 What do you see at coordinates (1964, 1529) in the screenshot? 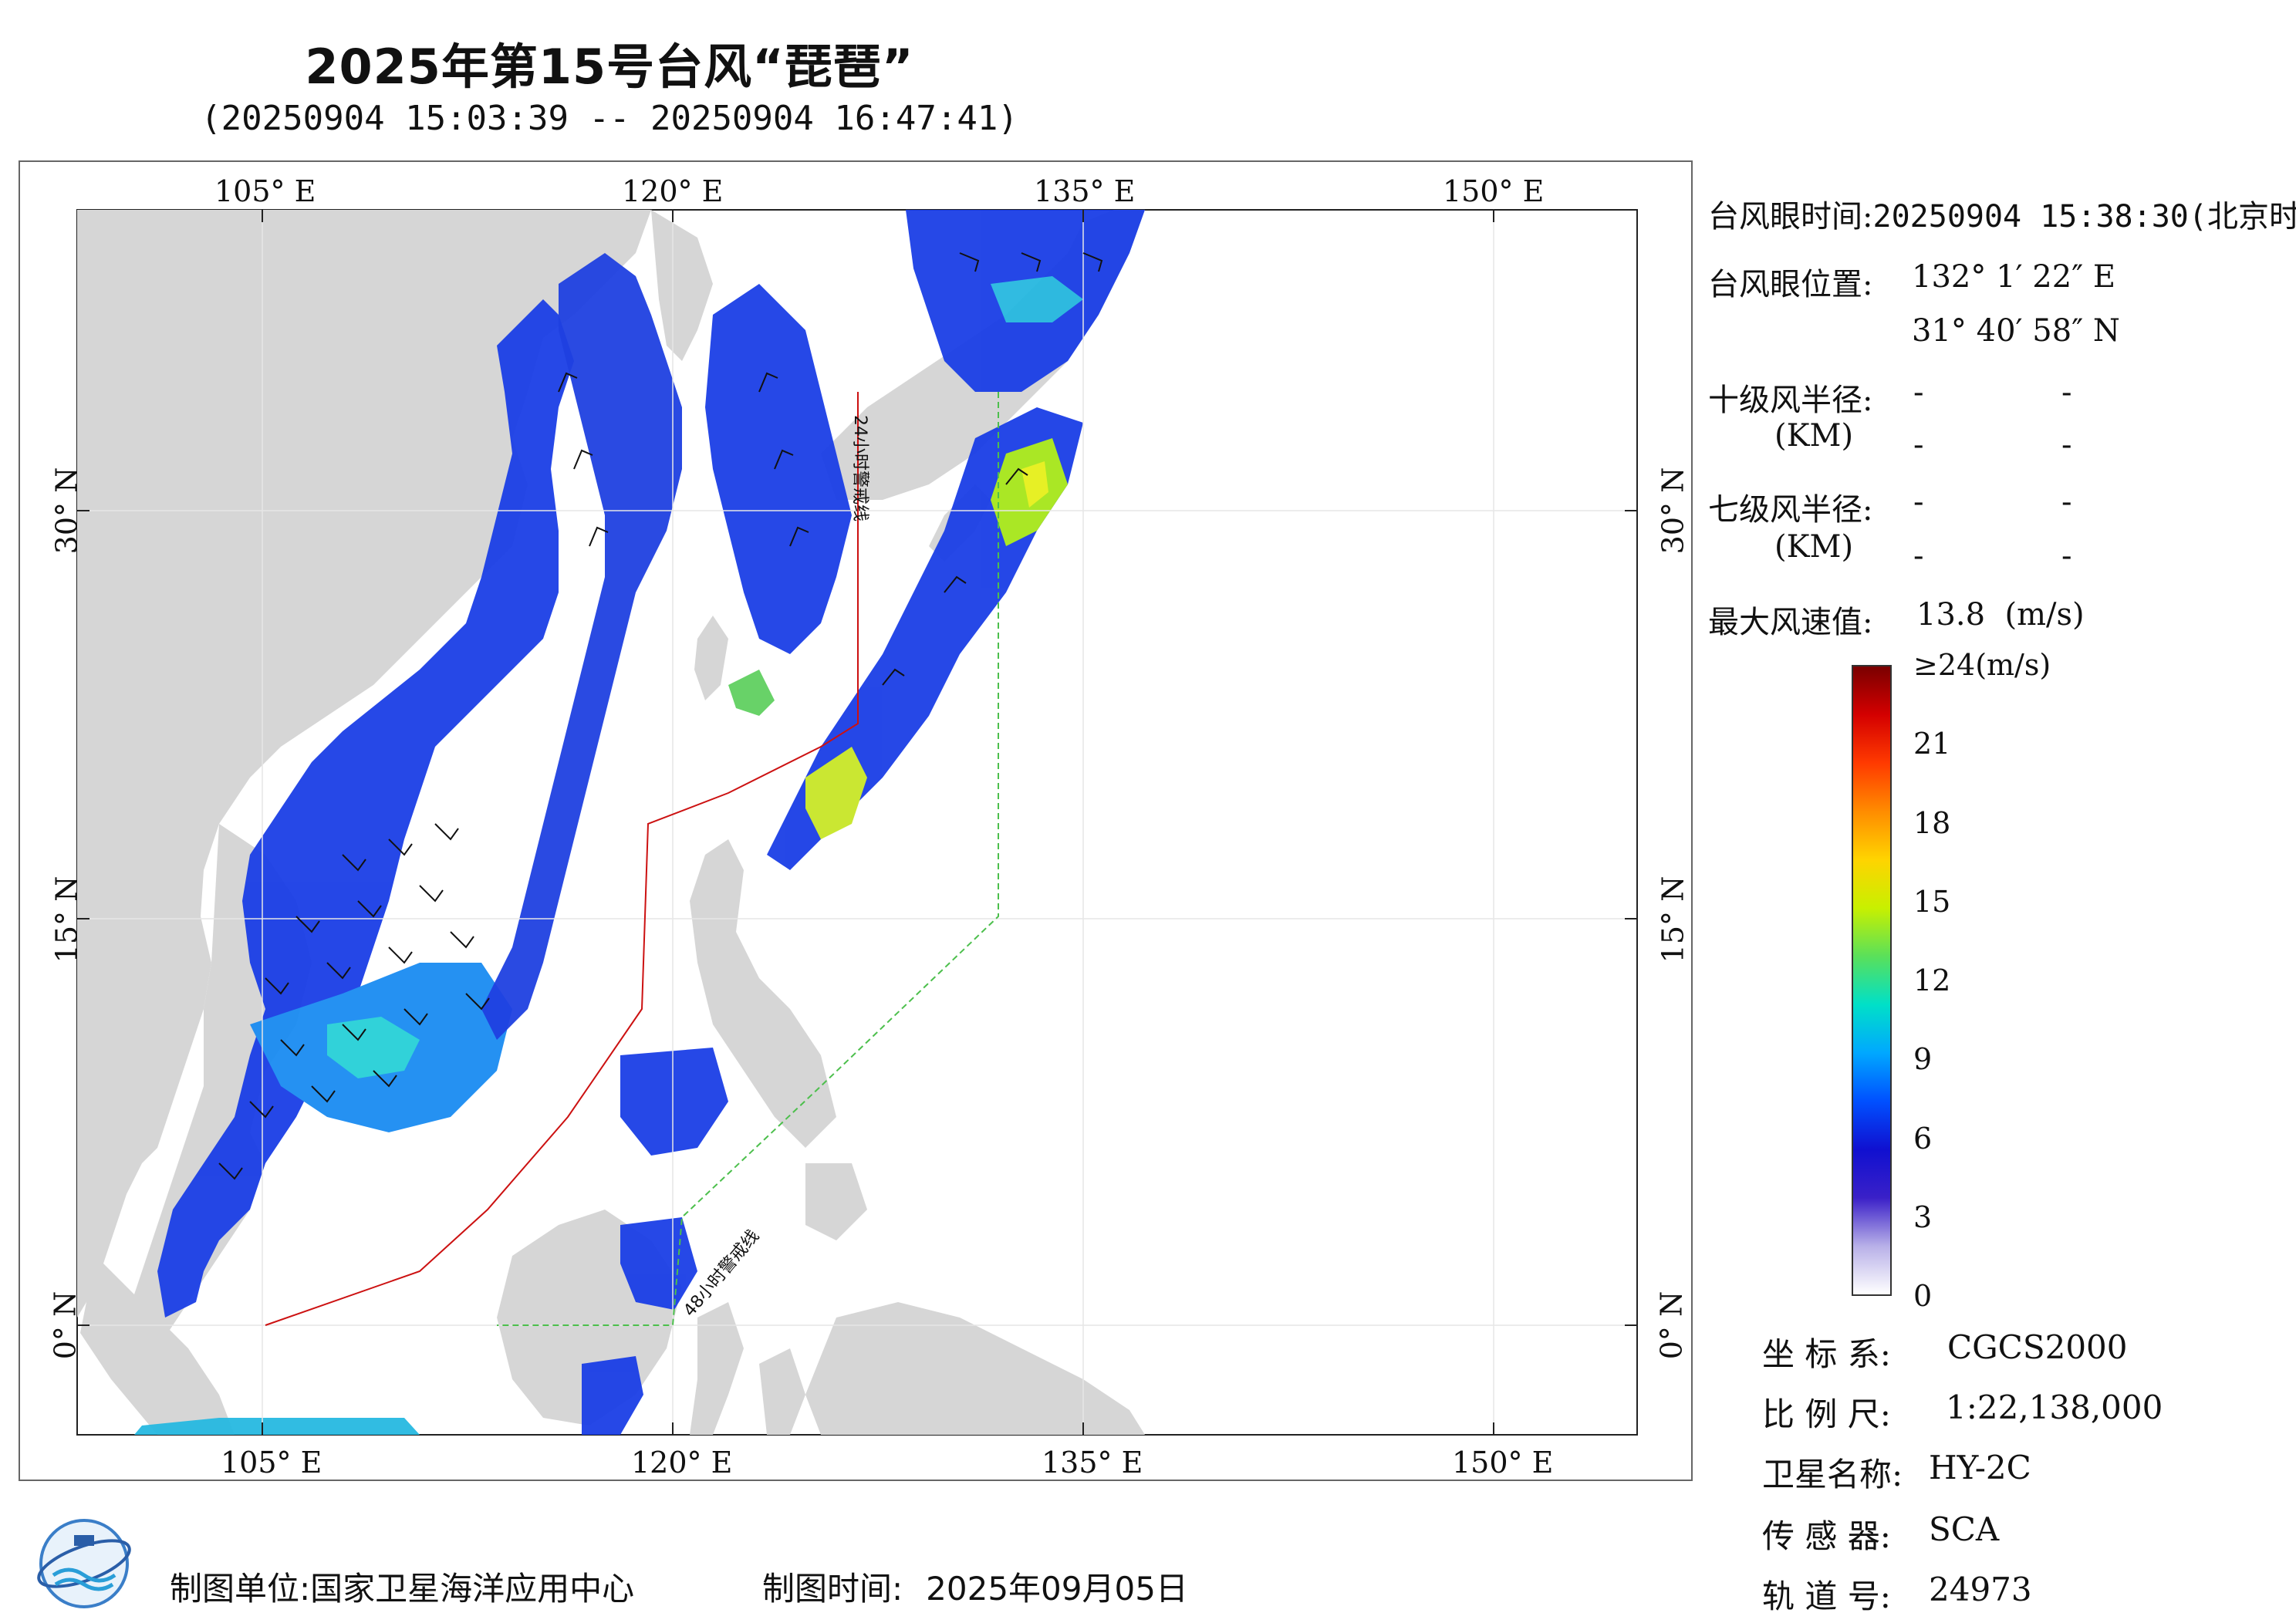
I see `sensor-value: SCA` at bounding box center [1964, 1529].